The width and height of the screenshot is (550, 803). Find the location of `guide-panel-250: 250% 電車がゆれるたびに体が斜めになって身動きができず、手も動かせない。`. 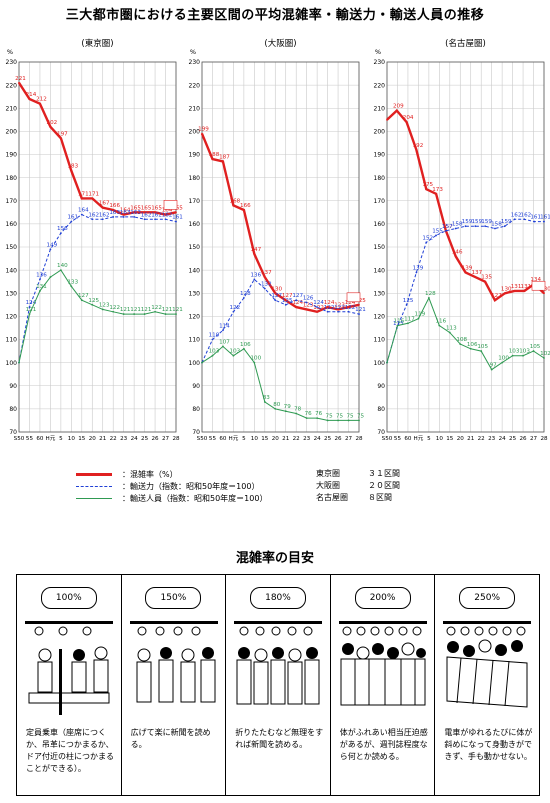

guide-panel-250: 250% 電車がゆれるたびに体が斜めになって身動きができず、手も動かせない。 is located at coordinates (487, 685).